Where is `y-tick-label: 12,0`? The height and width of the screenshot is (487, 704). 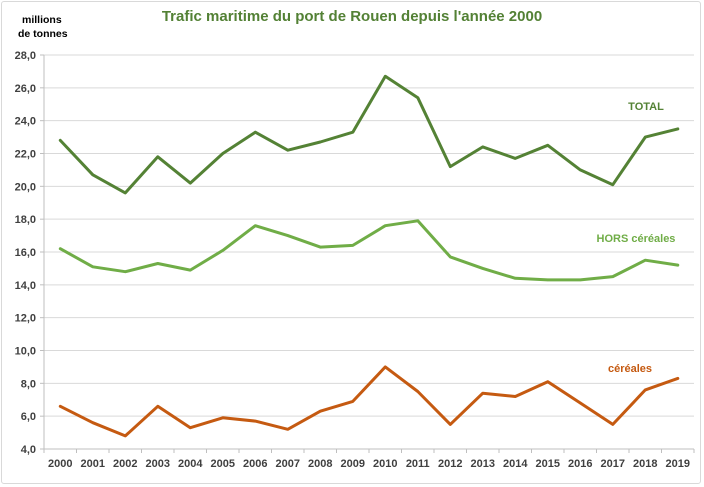
y-tick-label: 12,0 is located at coordinates (25, 319).